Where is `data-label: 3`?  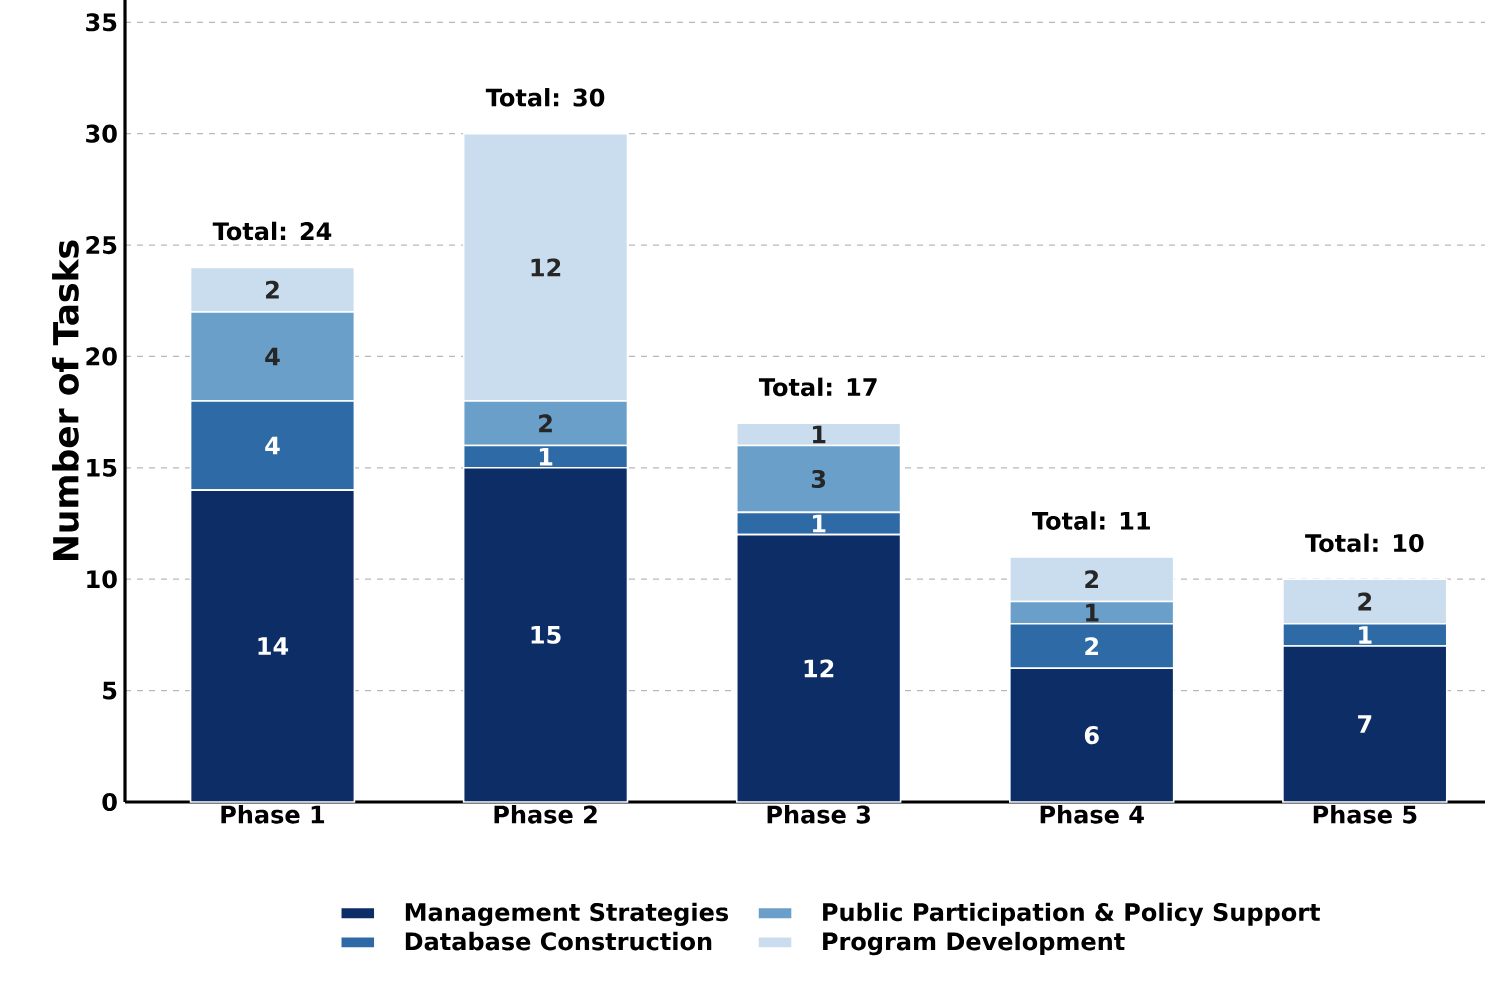 data-label: 3 is located at coordinates (818, 479).